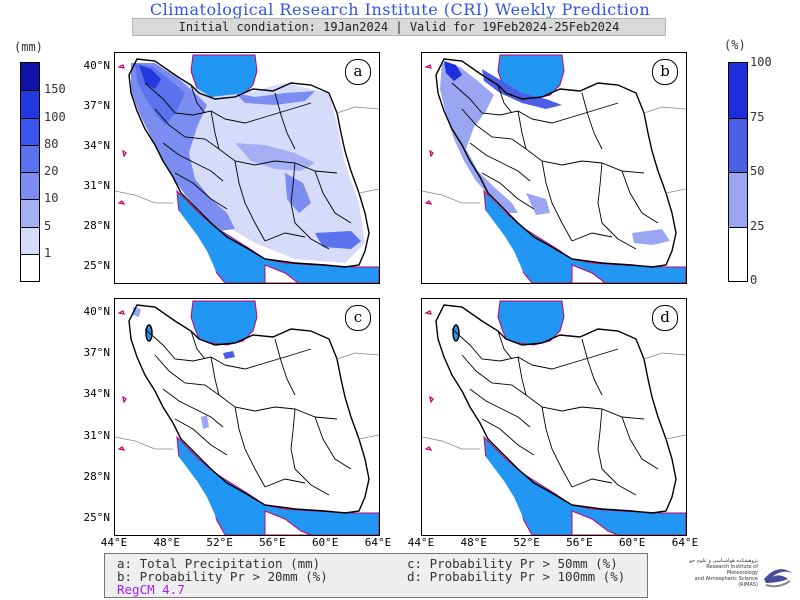 The width and height of the screenshot is (800, 600). What do you see at coordinates (338, 240) in the screenshot?
I see `precip-20mm-se` at bounding box center [338, 240].